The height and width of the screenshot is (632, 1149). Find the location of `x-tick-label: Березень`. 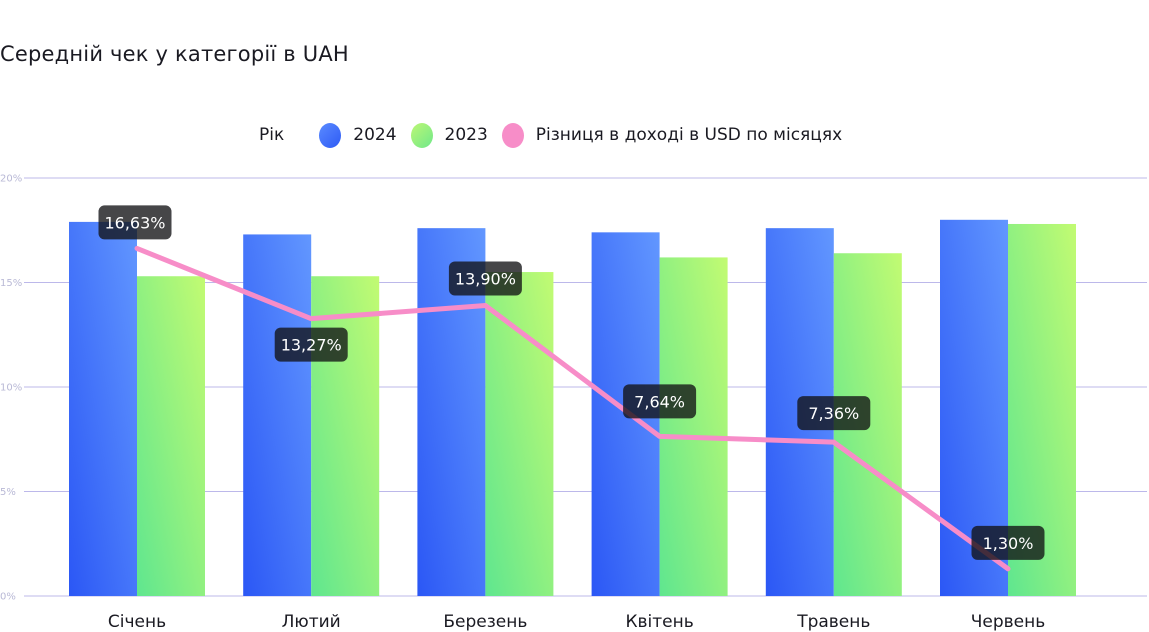

x-tick-label: Березень is located at coordinates (485, 622).